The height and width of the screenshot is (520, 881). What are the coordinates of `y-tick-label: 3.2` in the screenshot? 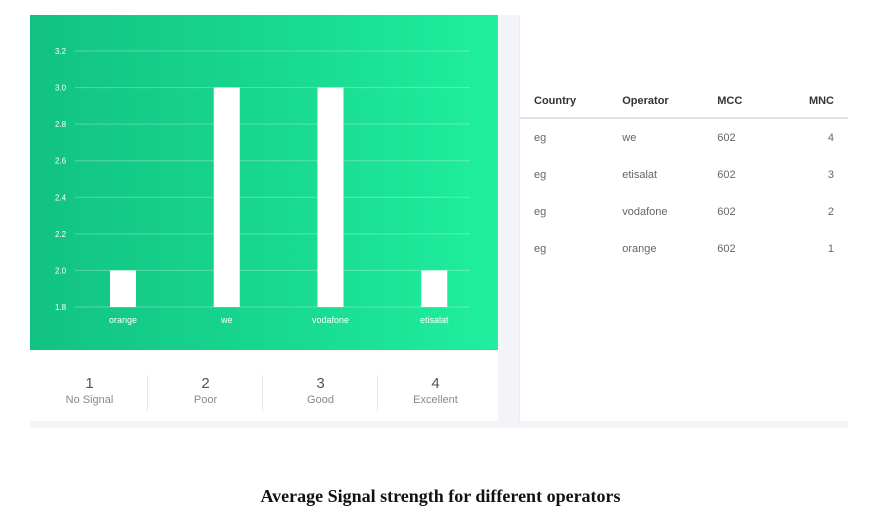 It's located at (61, 51).